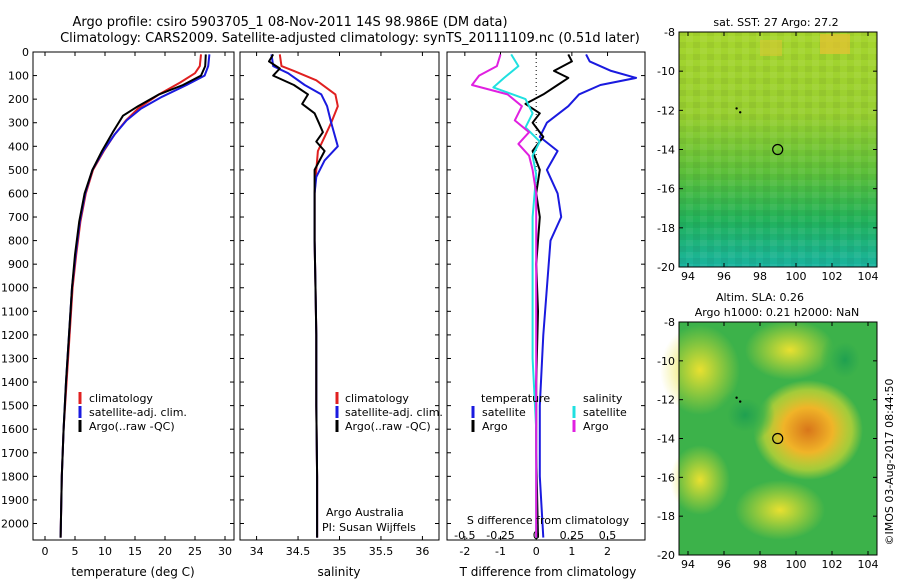  Describe the element at coordinates (15, 358) in the screenshot. I see `y-tick-label: 1300` at that location.